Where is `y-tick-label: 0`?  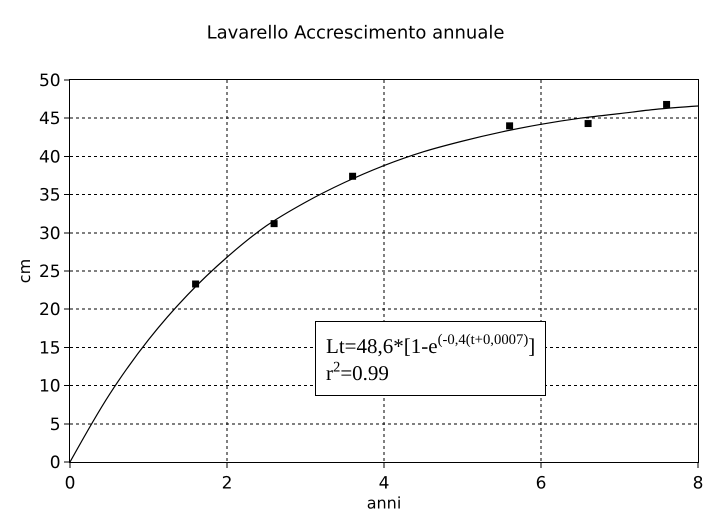
y-tick-label: 0 is located at coordinates (55, 462).